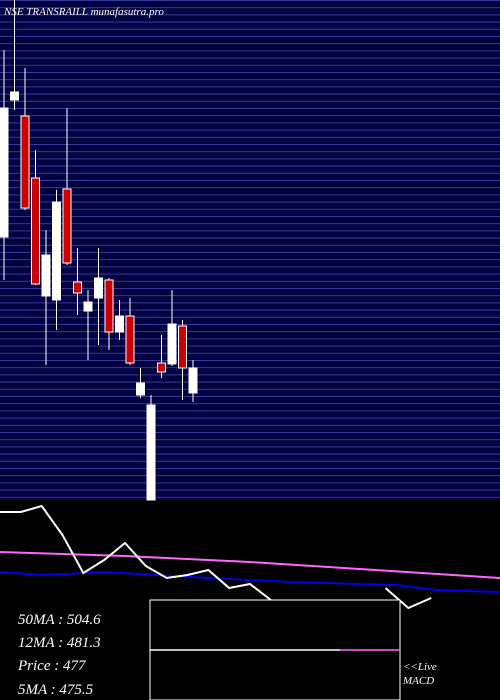  Describe the element at coordinates (56, 690) in the screenshot. I see `legend-item: 5MA : 475.5` at that location.